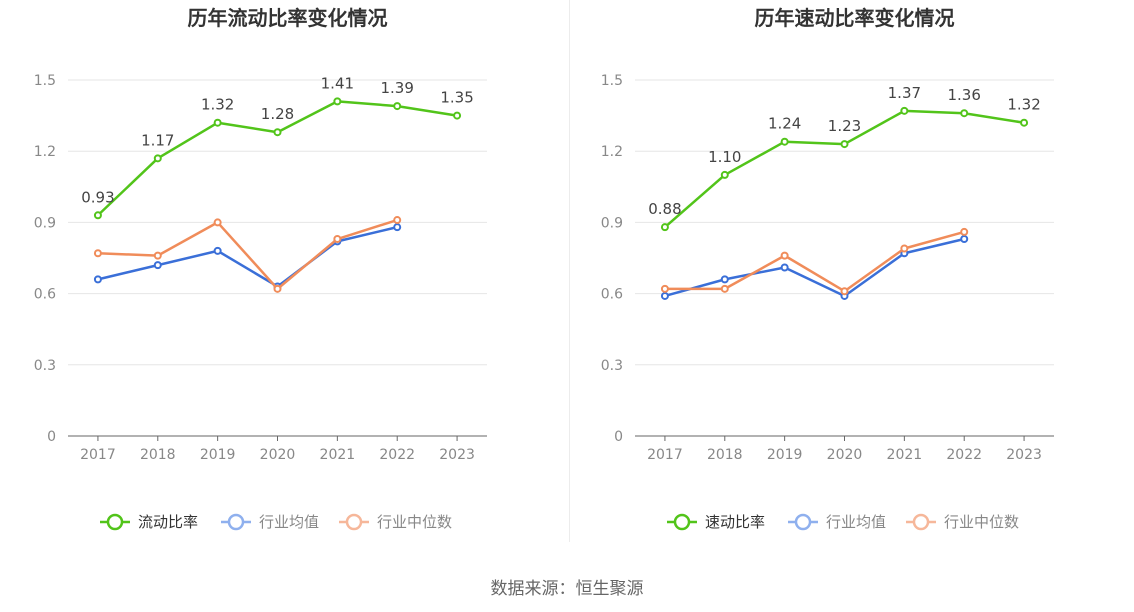  I want to click on current-ratio-legend-item-2: 行业中位数, so click(395, 522).